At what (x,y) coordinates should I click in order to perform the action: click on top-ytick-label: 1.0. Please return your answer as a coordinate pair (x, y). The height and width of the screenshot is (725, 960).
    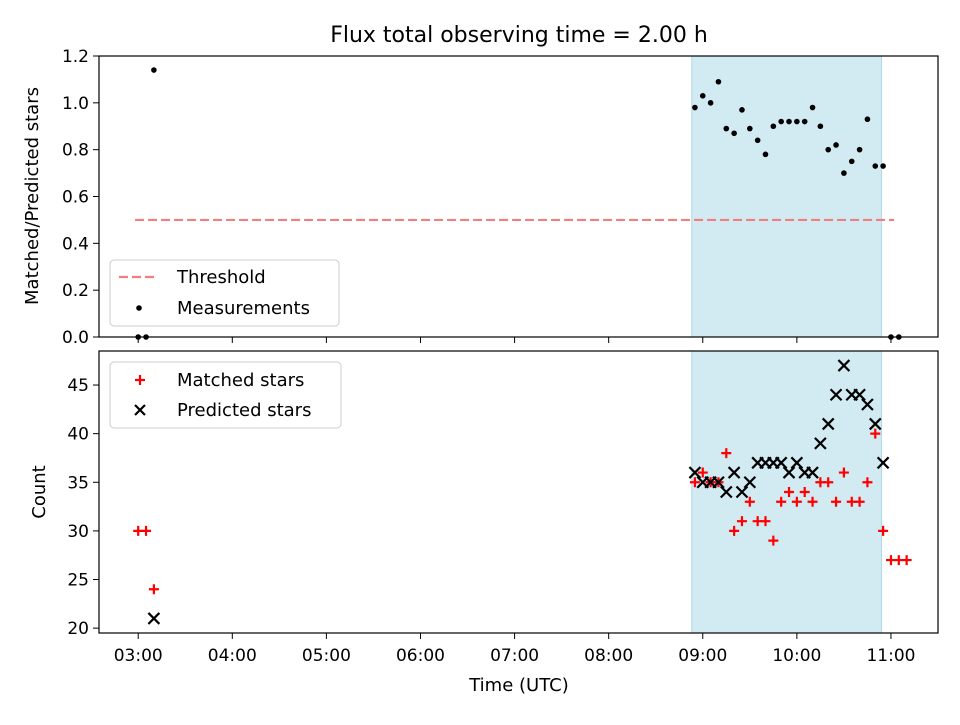
    Looking at the image, I should click on (75, 104).